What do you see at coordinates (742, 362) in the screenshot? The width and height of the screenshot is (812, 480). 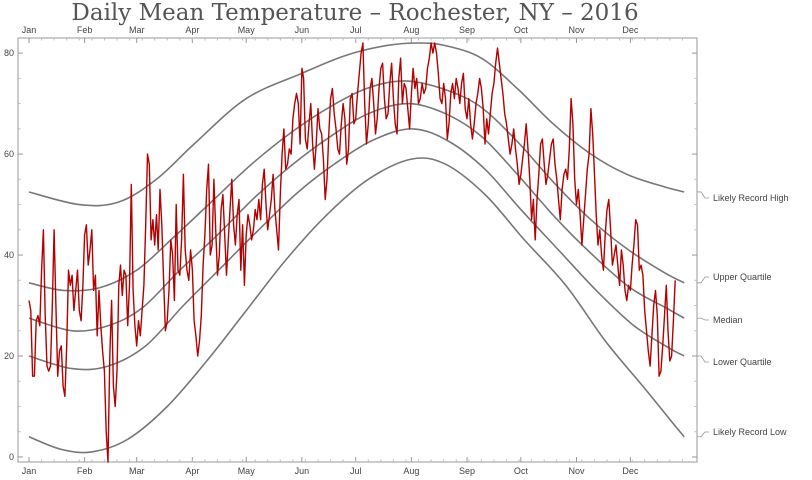 I see `curve-label: Lower Quartile` at bounding box center [742, 362].